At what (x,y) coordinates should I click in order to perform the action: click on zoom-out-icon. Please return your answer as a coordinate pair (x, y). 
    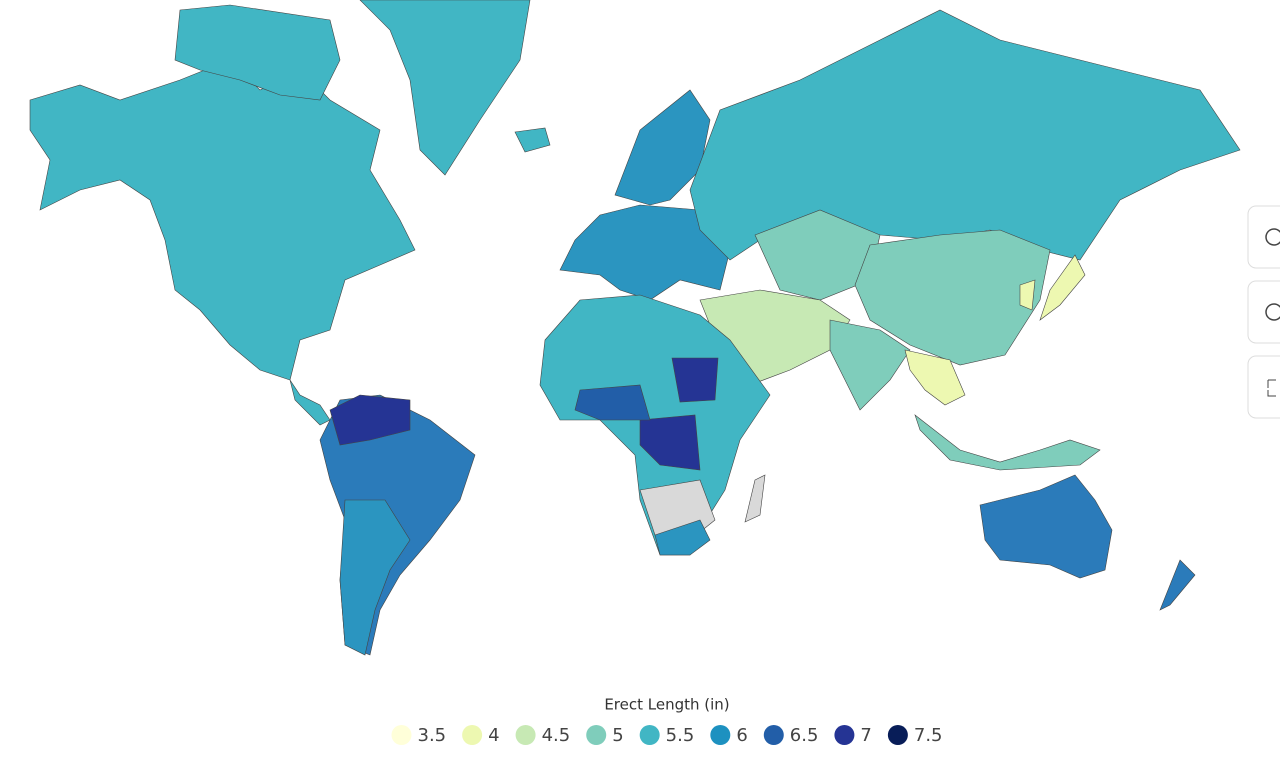
    Looking at the image, I should click on (1272, 312).